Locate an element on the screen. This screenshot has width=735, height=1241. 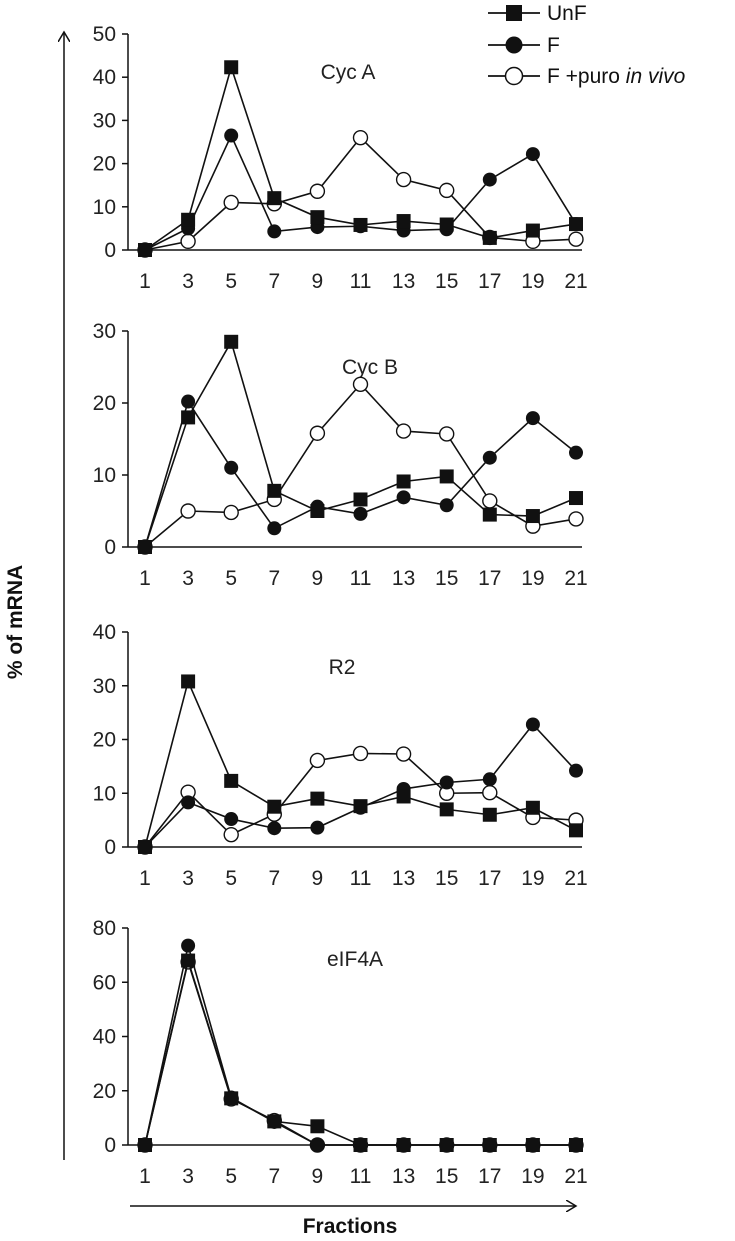
panel-title: eIF4A is located at coordinates (355, 959).